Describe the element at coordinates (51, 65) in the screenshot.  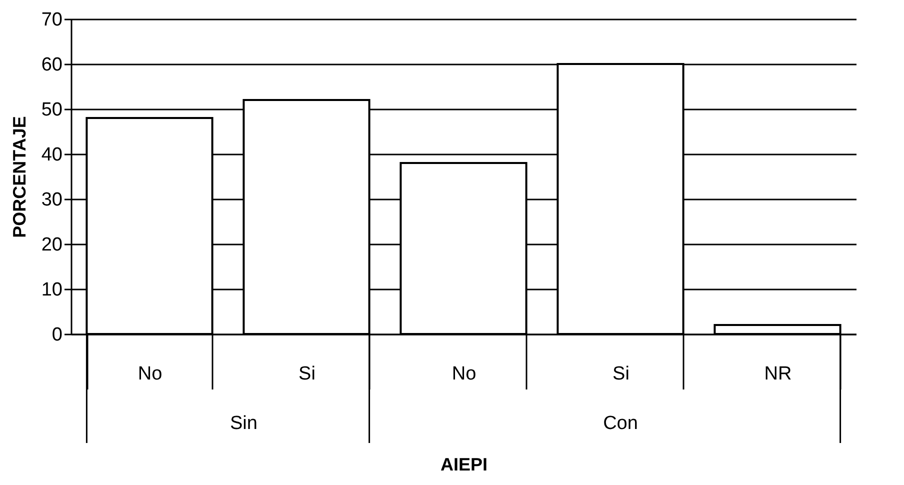
I see `y-tick-label: 60` at that location.